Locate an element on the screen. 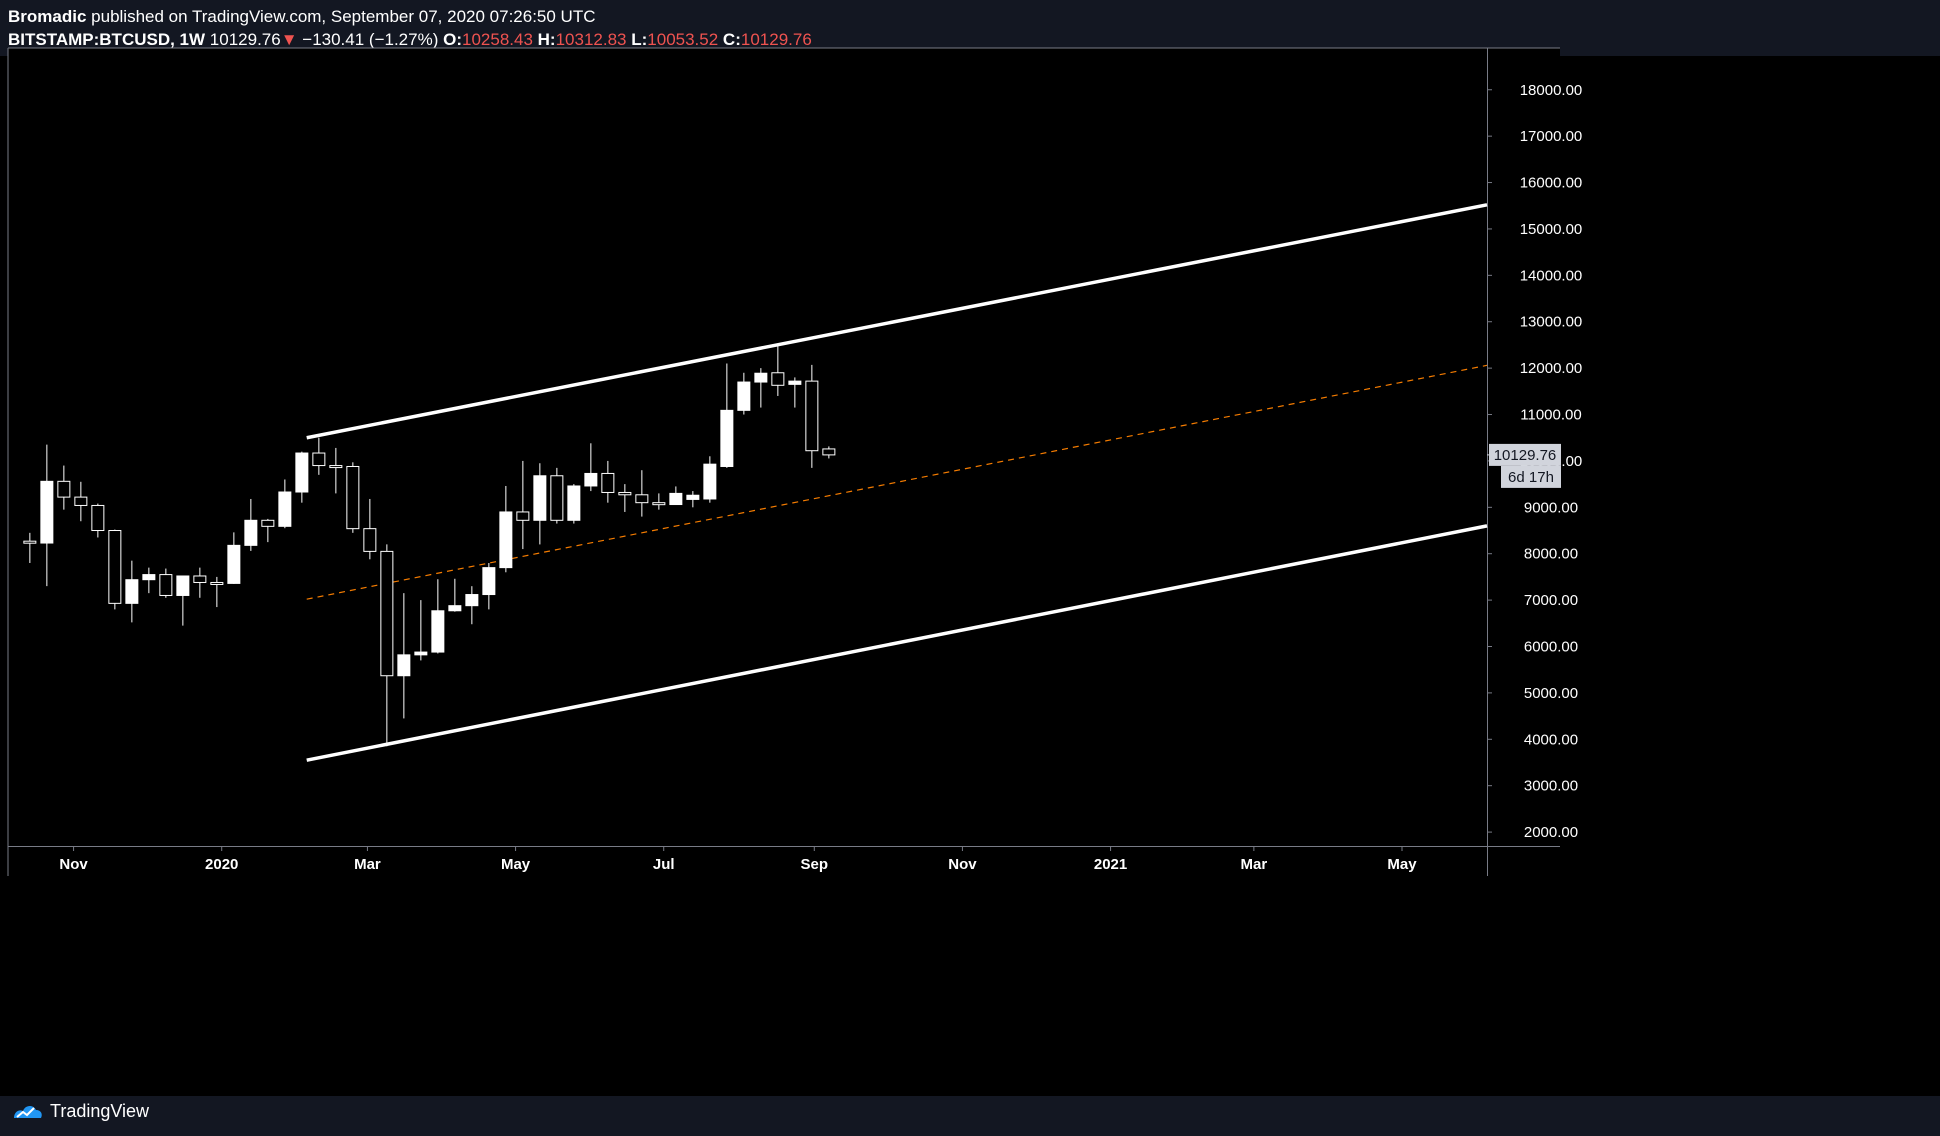 Image resolution: width=1940 pixels, height=1136 pixels. y-tick-label: 16000.00 is located at coordinates (1551, 183).